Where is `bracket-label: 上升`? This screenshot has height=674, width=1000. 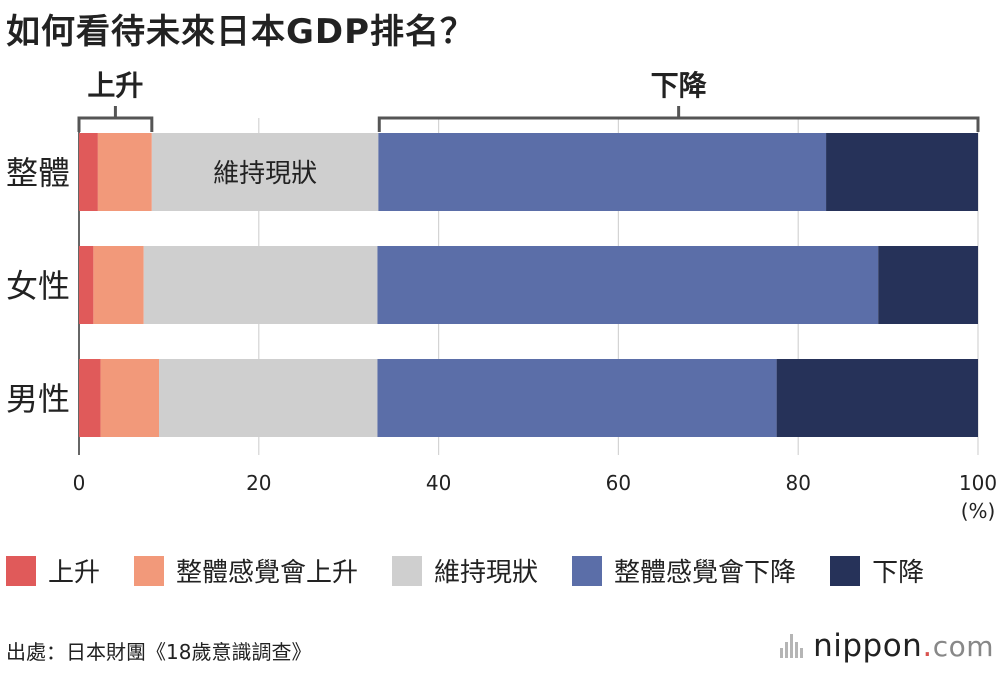
bracket-label: 上升 is located at coordinates (115, 85).